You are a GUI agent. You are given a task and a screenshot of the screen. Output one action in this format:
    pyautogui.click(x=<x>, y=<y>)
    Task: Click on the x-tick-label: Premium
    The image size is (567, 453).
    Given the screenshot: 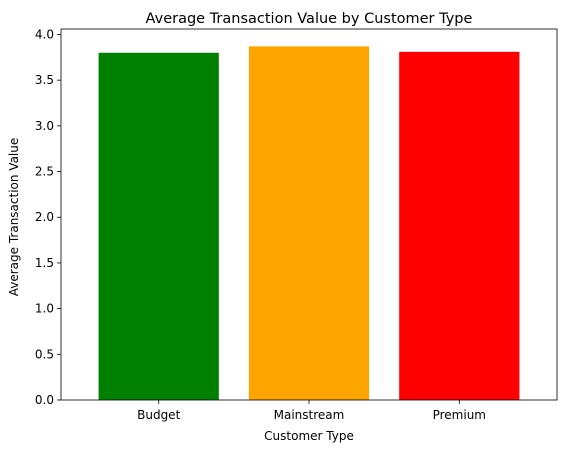 What is the action you would take?
    pyautogui.click(x=459, y=415)
    